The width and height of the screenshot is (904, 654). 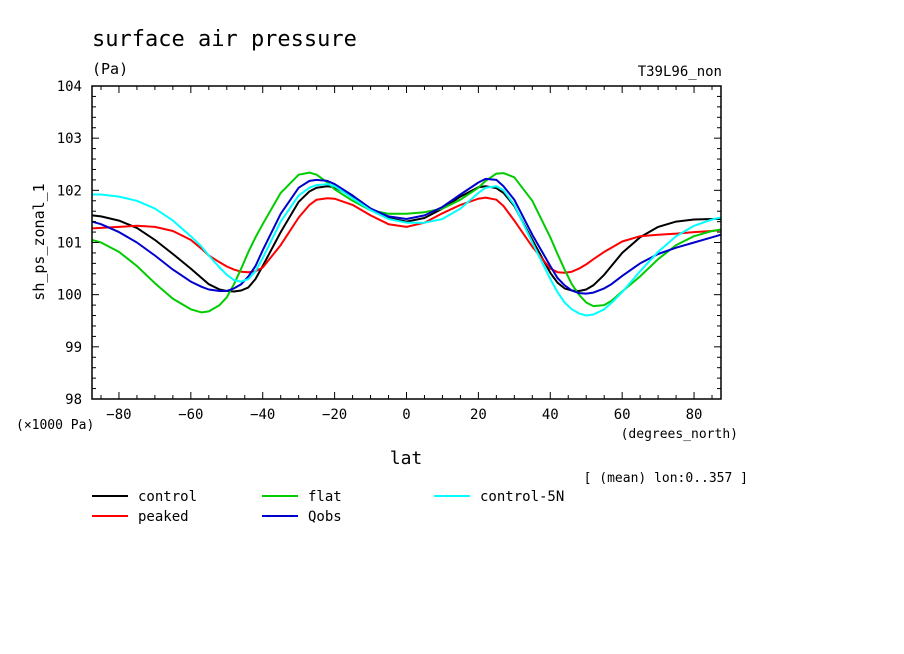 I want to click on chart-units: (Pa), so click(x=110, y=69).